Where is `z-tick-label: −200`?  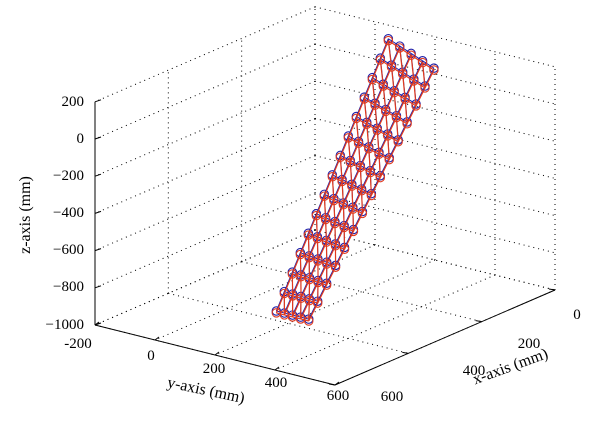 z-tick-label: −200 is located at coordinates (68, 176).